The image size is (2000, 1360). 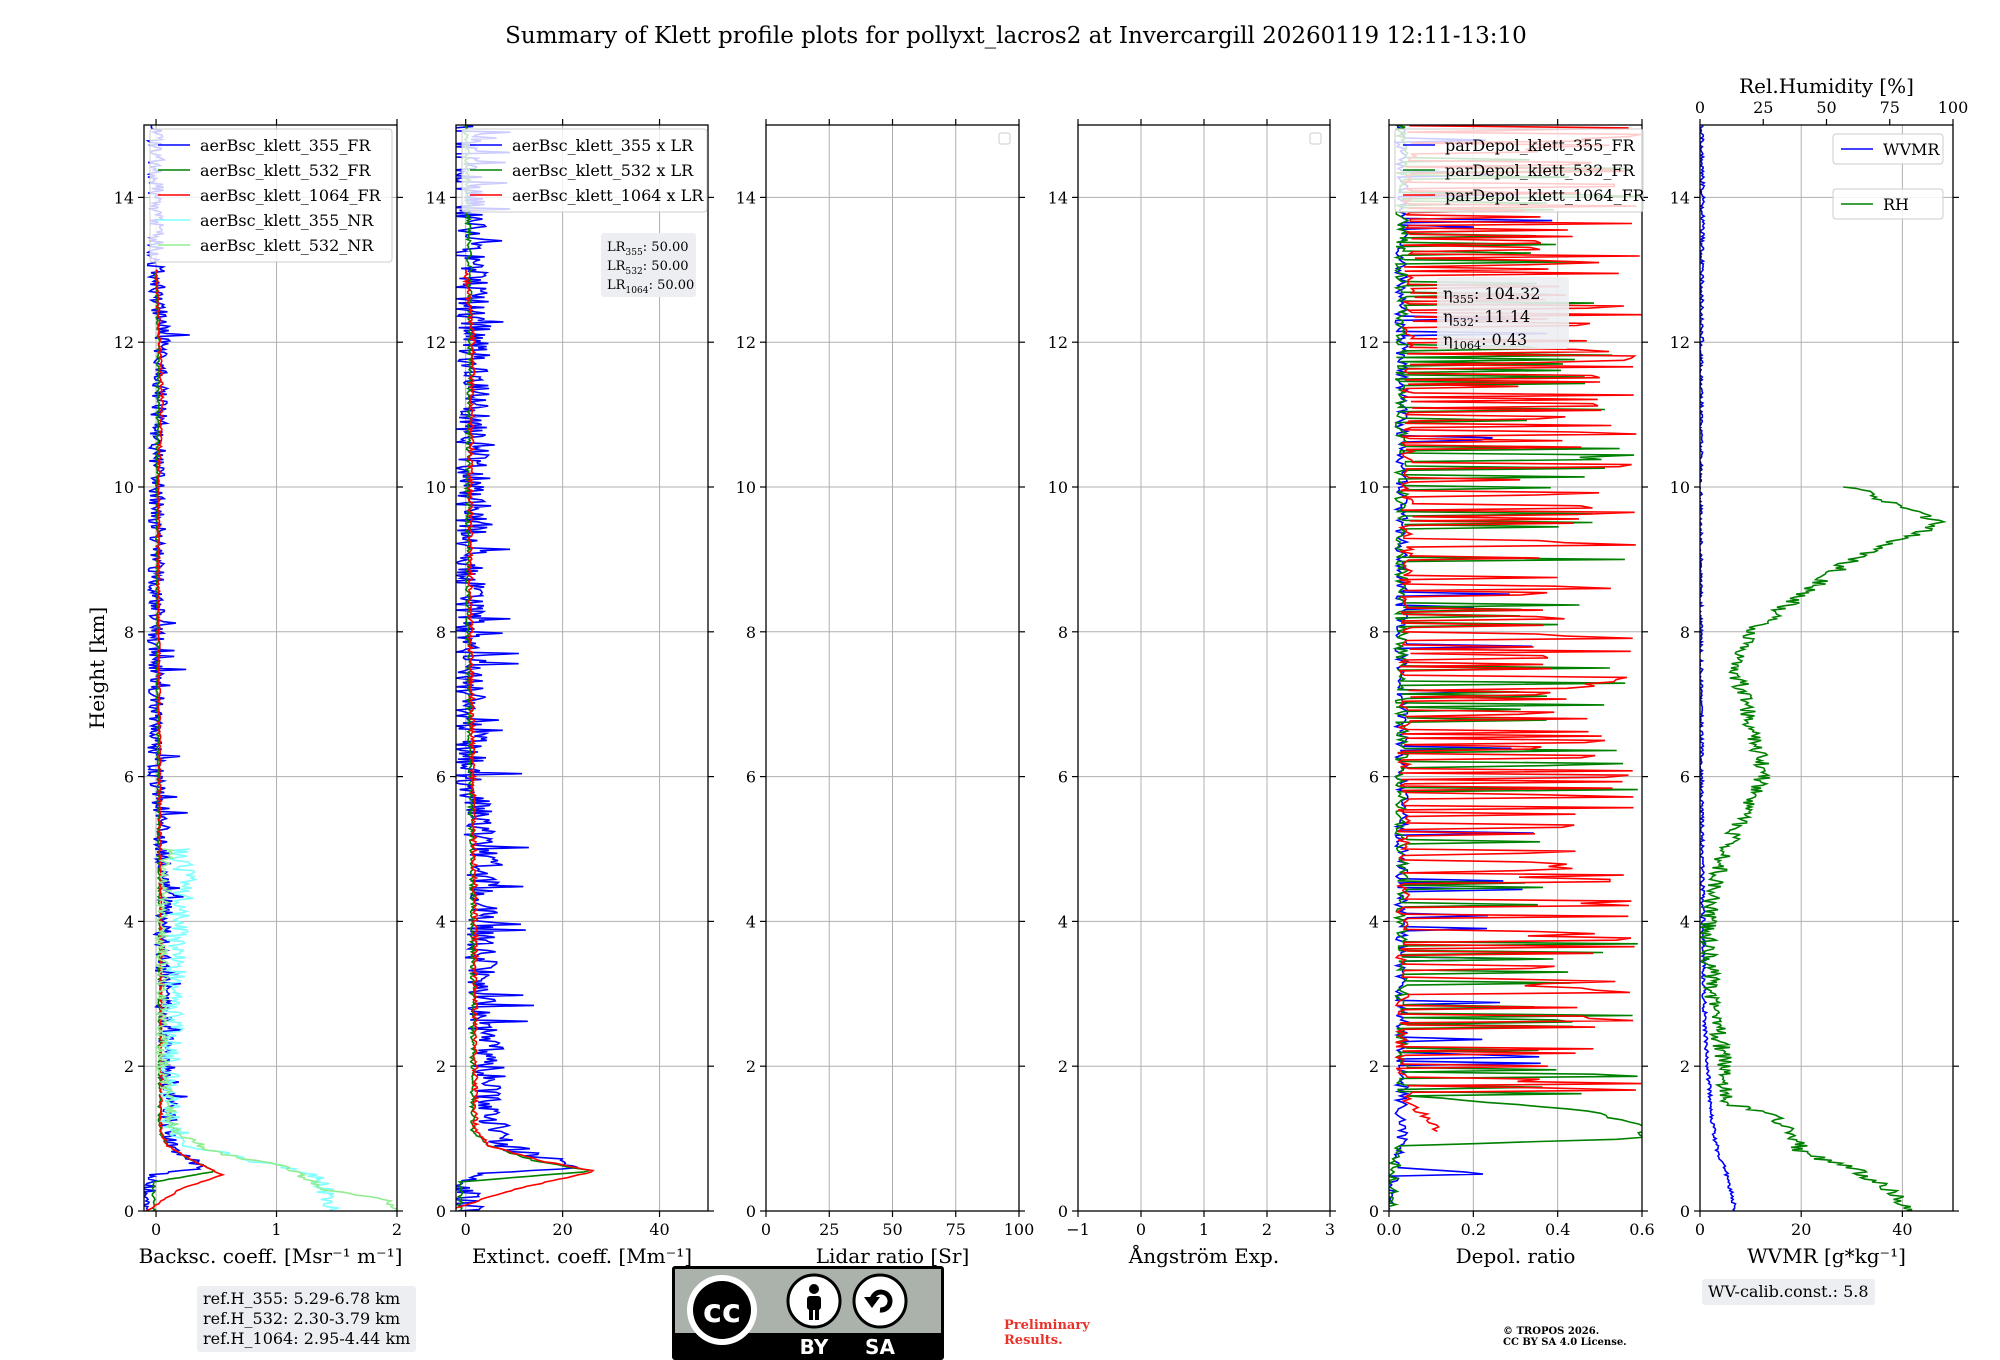 What do you see at coordinates (1019, 1229) in the screenshot?
I see `x-tick-label: 100` at bounding box center [1019, 1229].